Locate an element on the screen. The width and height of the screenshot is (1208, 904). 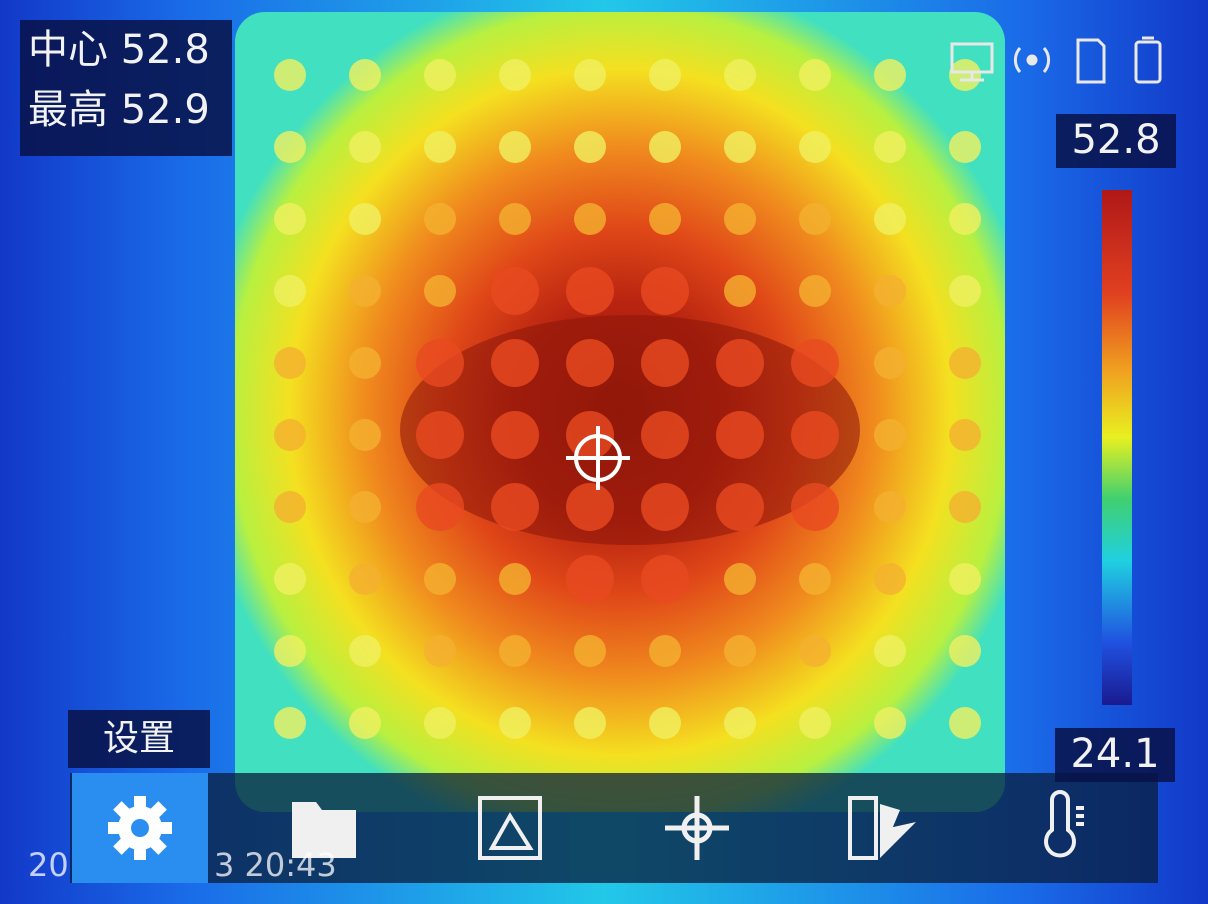
current-value: 52.8 is located at coordinates (1116, 141).